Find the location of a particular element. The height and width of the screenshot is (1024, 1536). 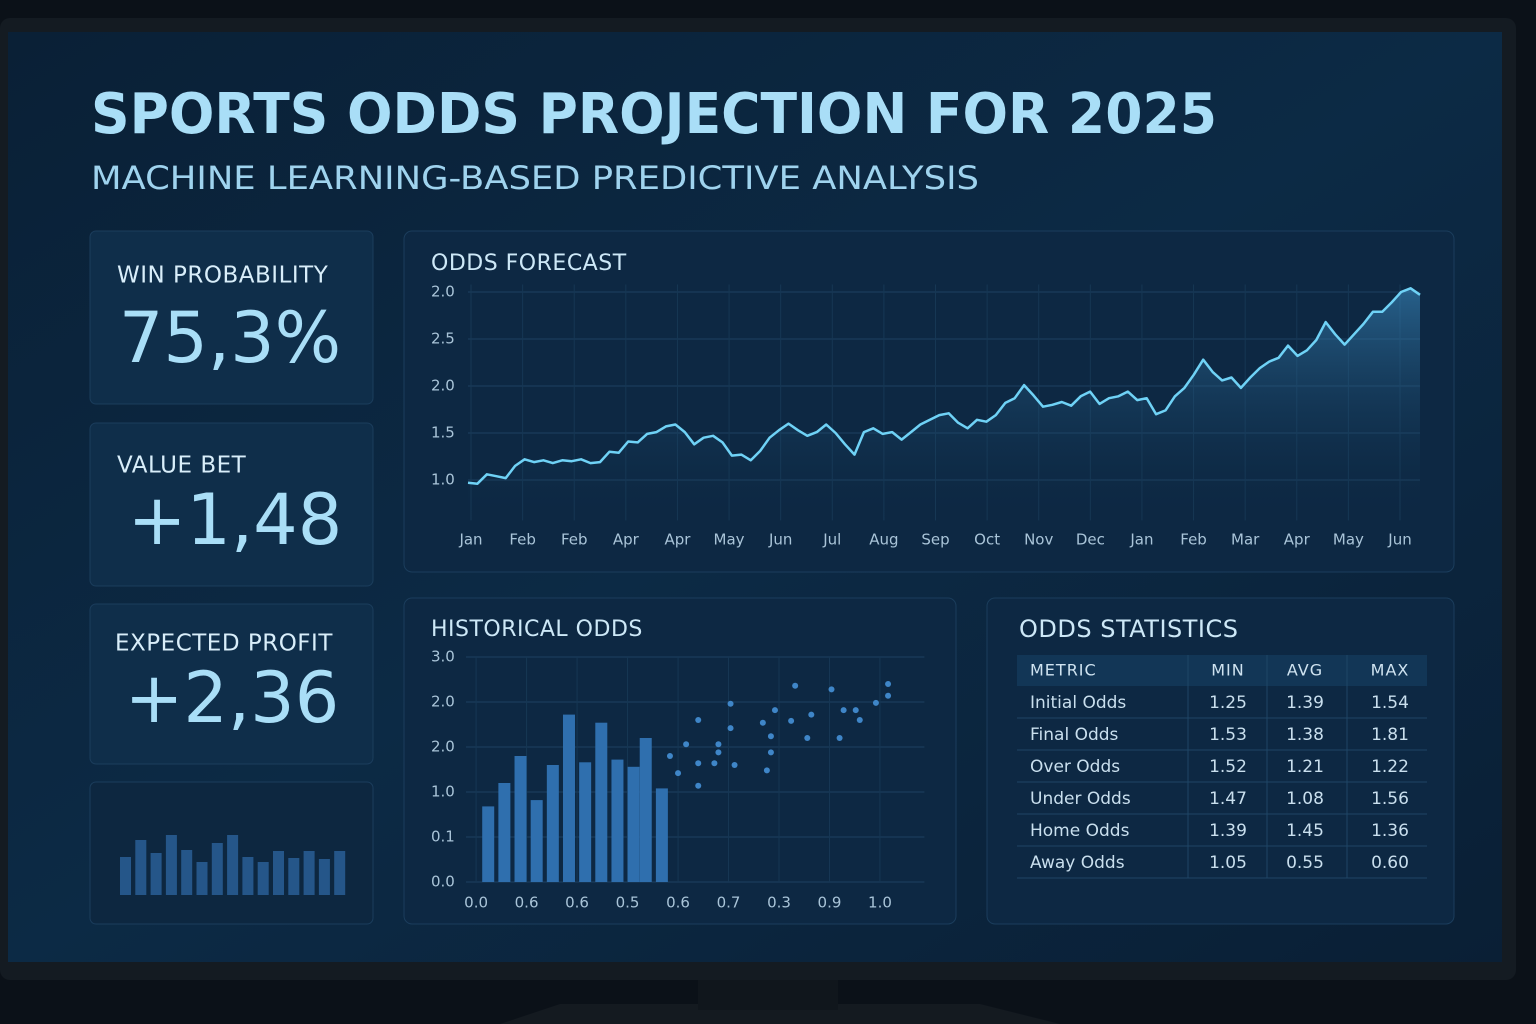

table-header: METRIC is located at coordinates (1063, 670).